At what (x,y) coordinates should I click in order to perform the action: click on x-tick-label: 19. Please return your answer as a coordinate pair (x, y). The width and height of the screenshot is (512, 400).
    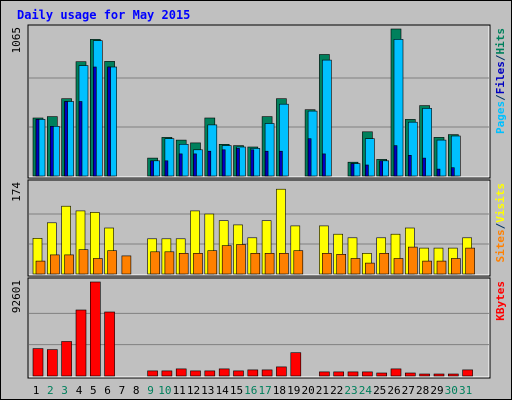
    Looking at the image, I should click on (293, 390).